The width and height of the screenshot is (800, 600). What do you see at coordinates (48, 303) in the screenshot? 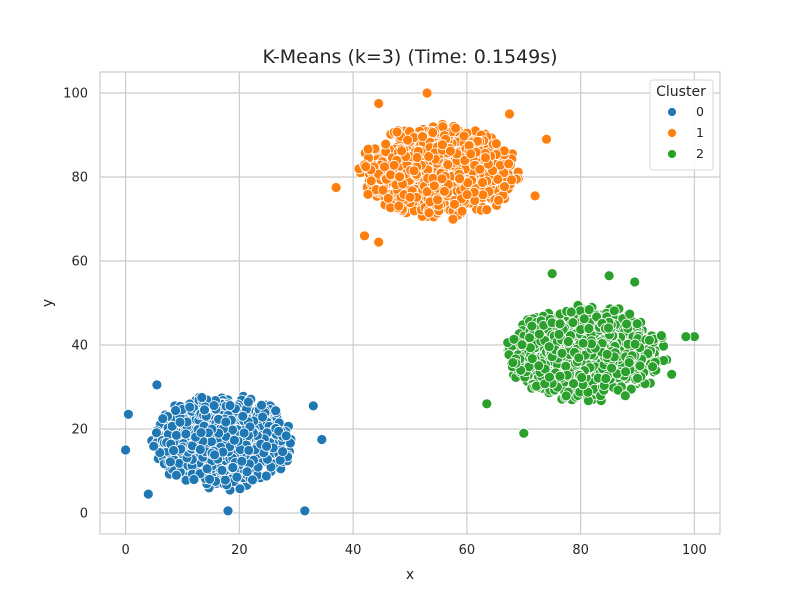
I see `y-axis-label: y` at bounding box center [48, 303].